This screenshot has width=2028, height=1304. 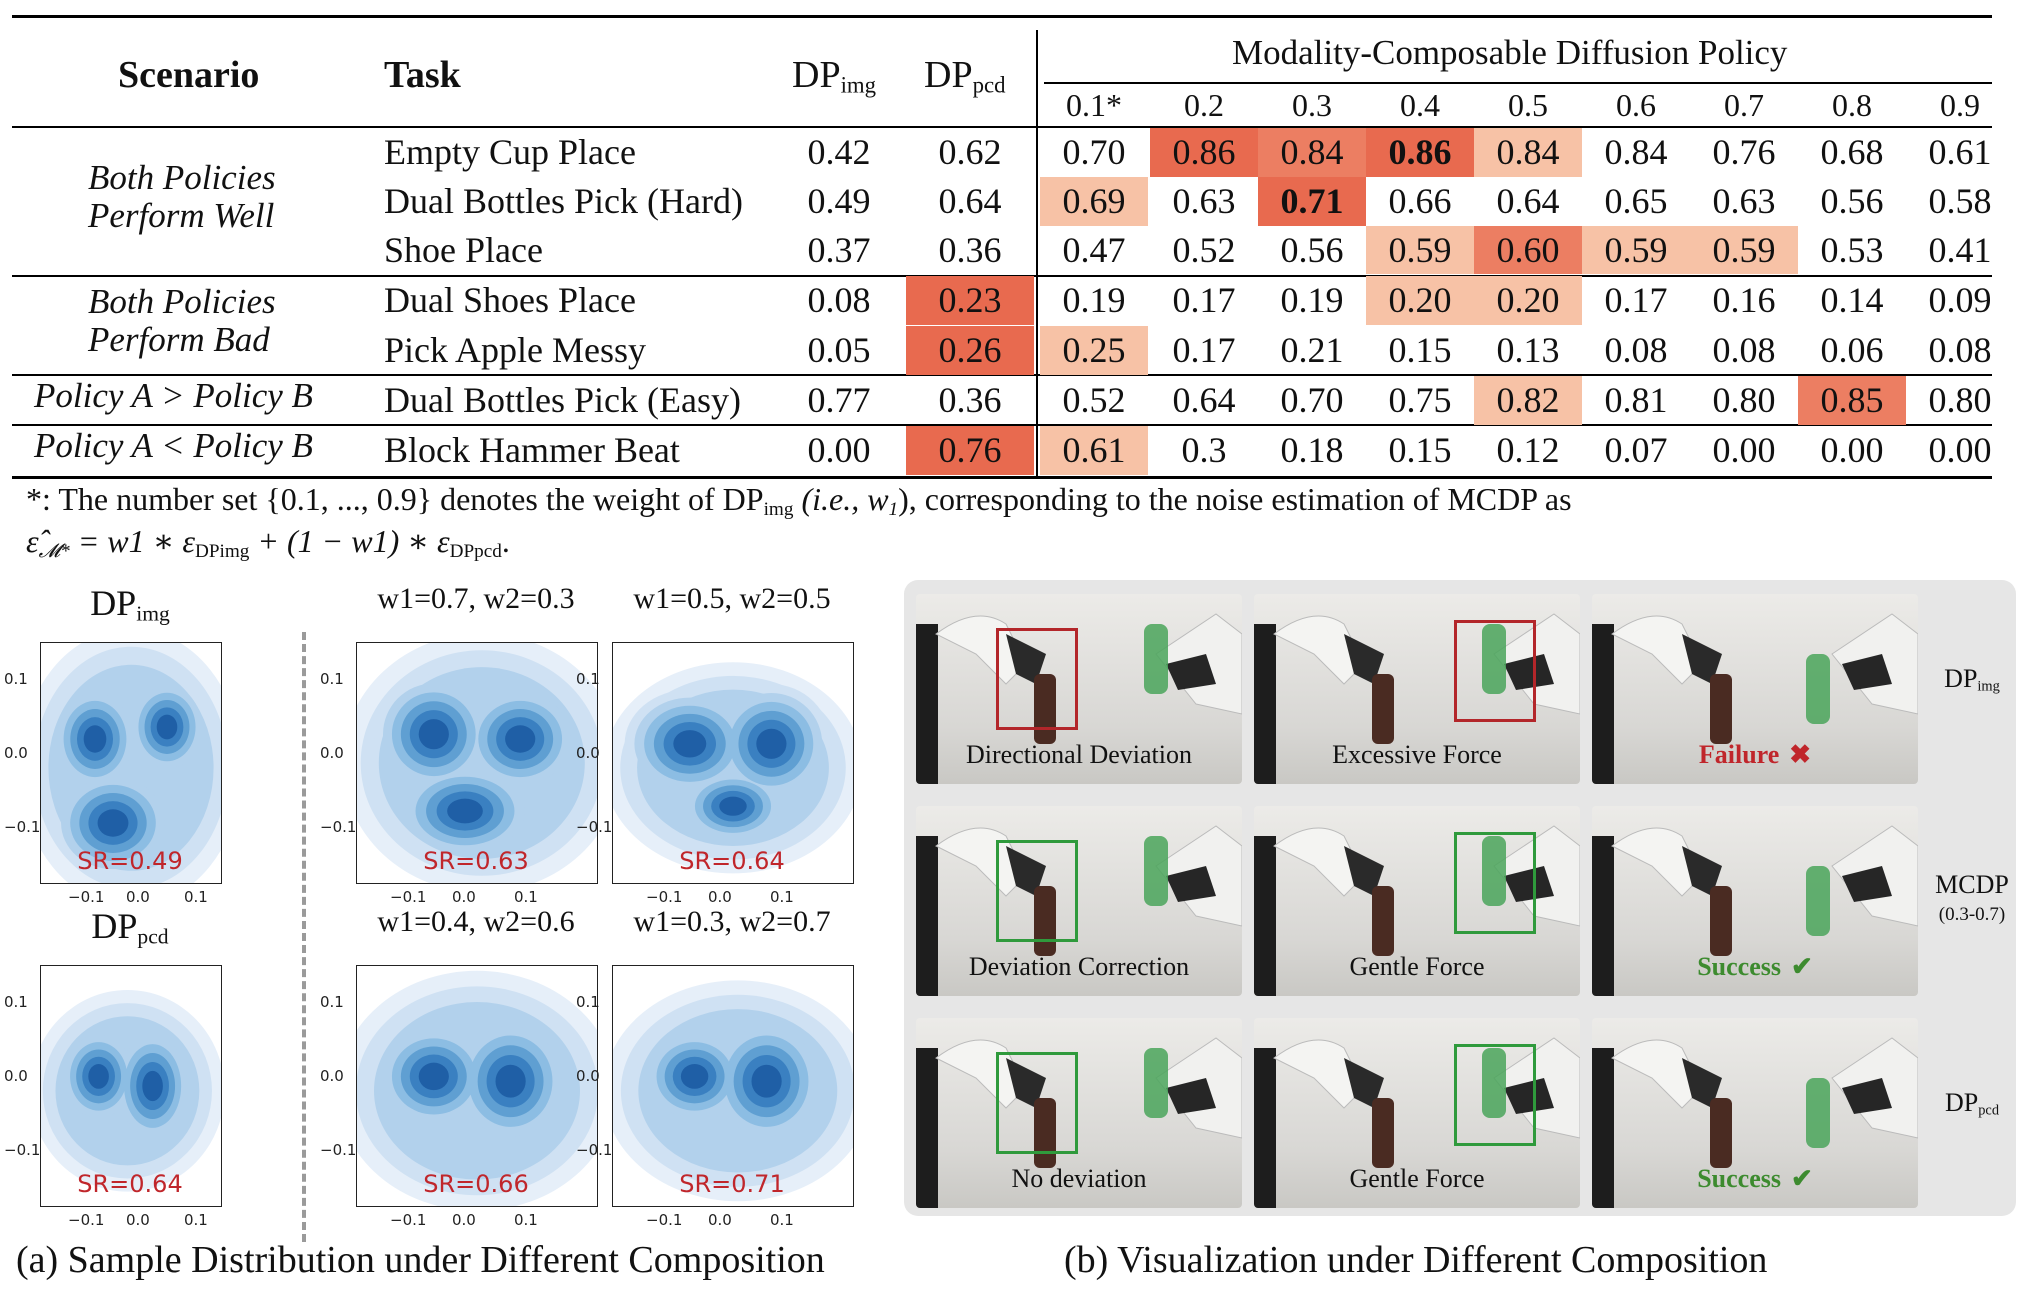 I want to click on mcdp-cell: 0.56, so click(x=1312, y=250).